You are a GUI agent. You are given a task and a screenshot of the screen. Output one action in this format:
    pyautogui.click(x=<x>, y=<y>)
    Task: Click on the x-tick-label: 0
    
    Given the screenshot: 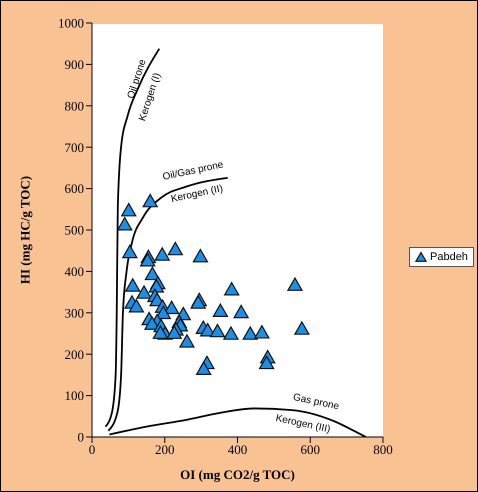 What is the action you would take?
    pyautogui.click(x=92, y=450)
    